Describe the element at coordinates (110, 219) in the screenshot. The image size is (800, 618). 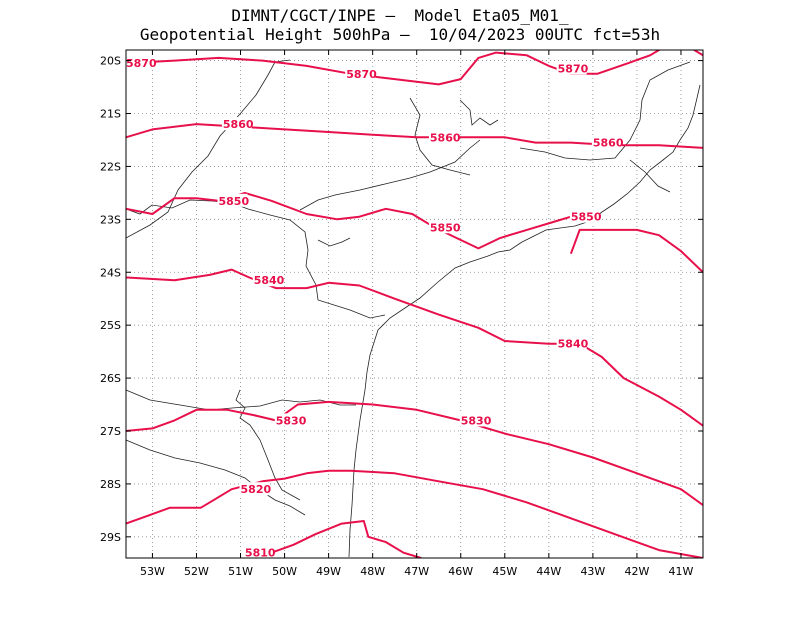
I see `lat-tick-label: 23S` at that location.